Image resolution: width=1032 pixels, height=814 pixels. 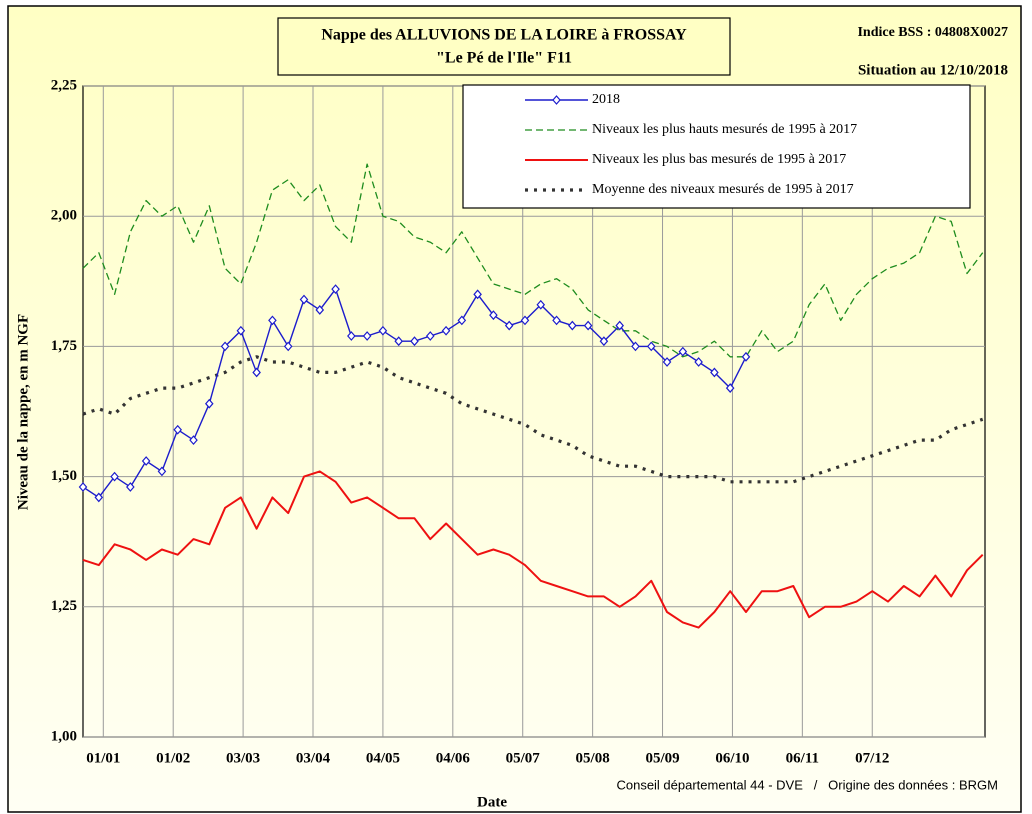 I want to click on legend-marker, so click(x=556, y=100).